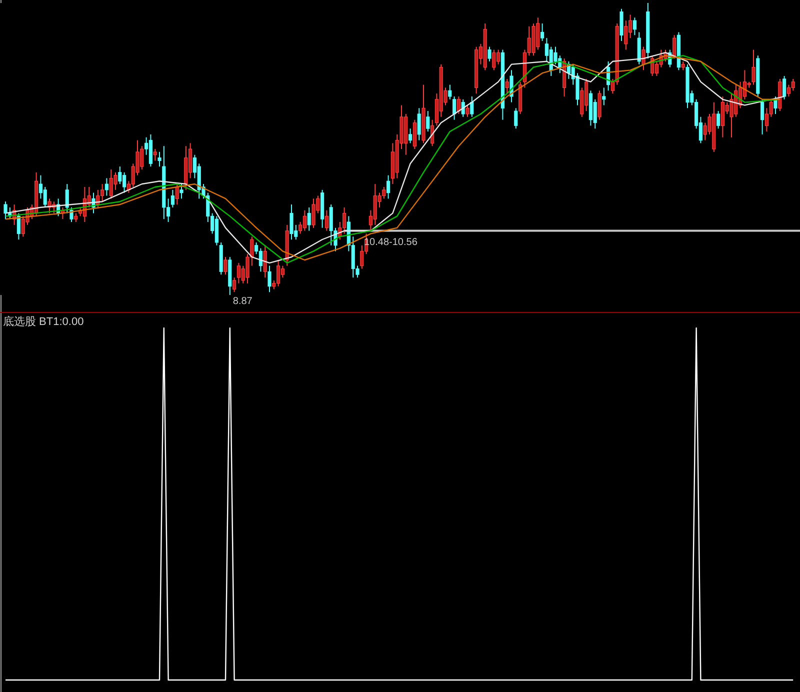 The height and width of the screenshot is (692, 800). I want to click on chart-title: 底选股 BT1:0.00, so click(43, 321).